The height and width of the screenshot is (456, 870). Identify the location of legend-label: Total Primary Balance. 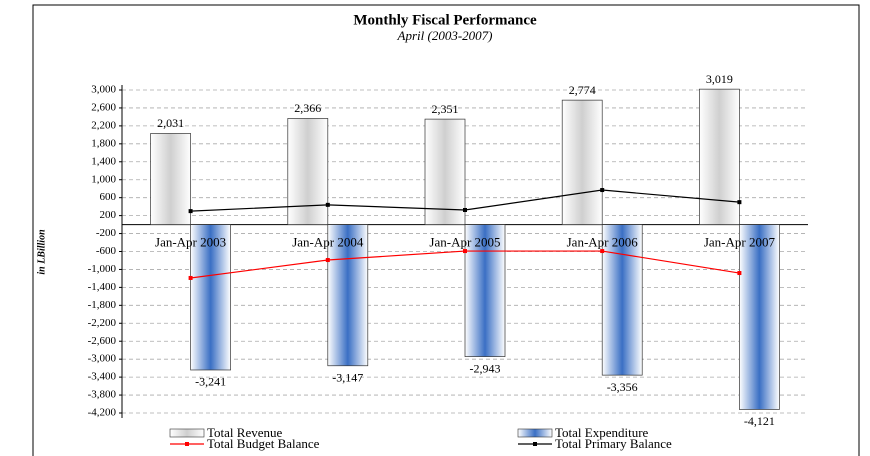
(613, 443).